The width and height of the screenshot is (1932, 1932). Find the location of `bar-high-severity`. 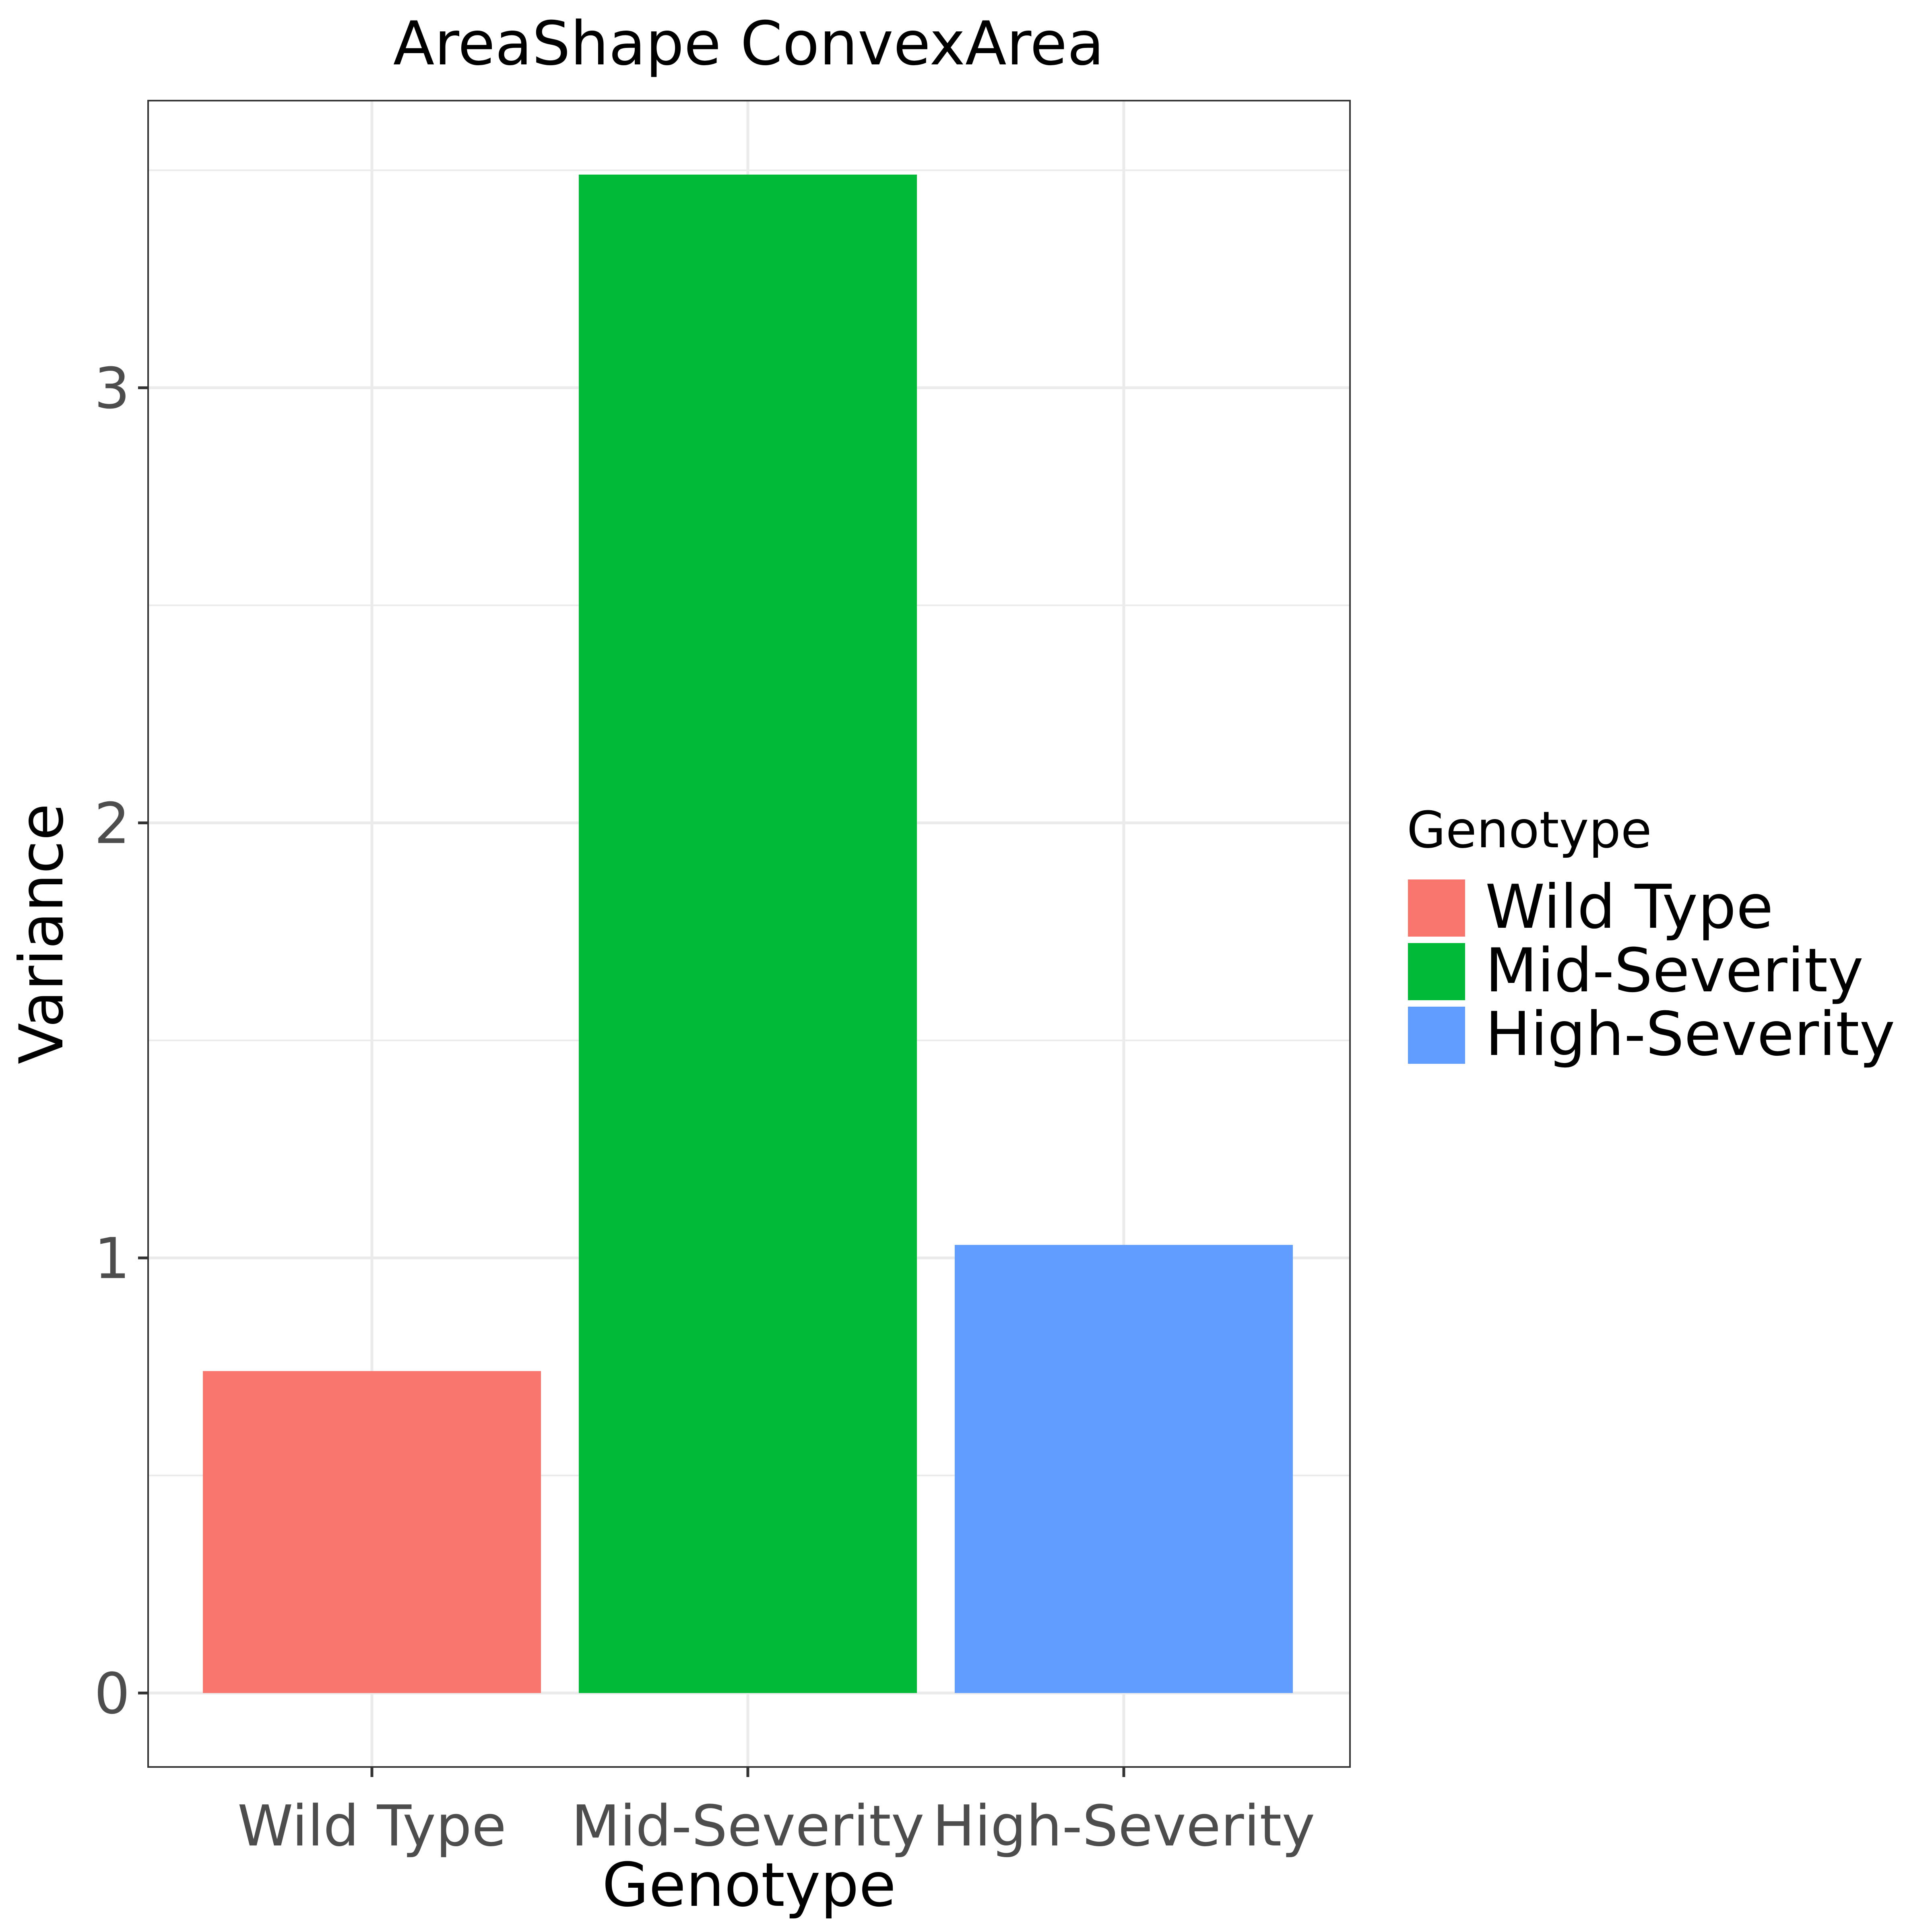

bar-high-severity is located at coordinates (1124, 1469).